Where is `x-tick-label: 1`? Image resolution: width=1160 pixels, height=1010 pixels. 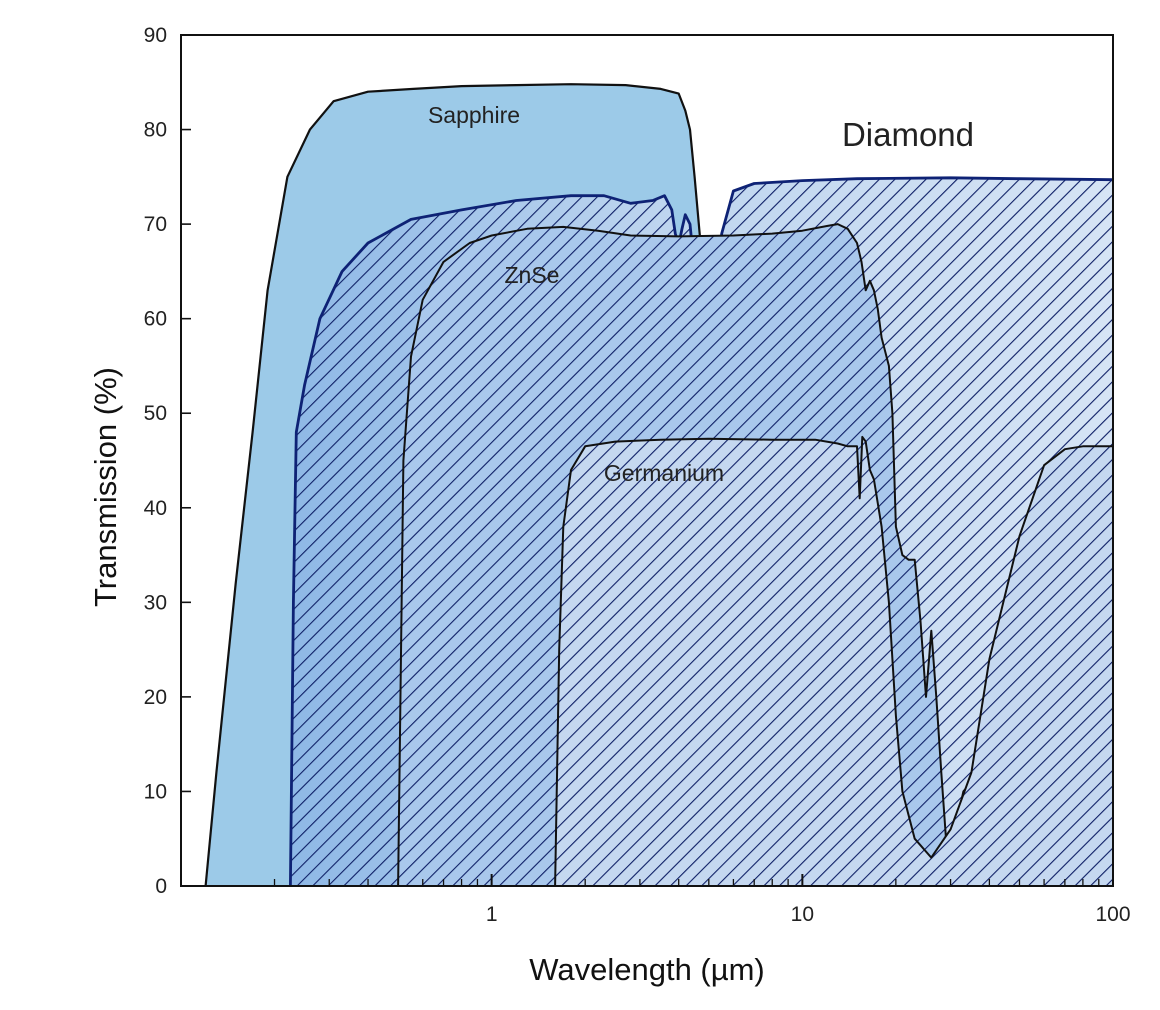 x-tick-label: 1 is located at coordinates (492, 914).